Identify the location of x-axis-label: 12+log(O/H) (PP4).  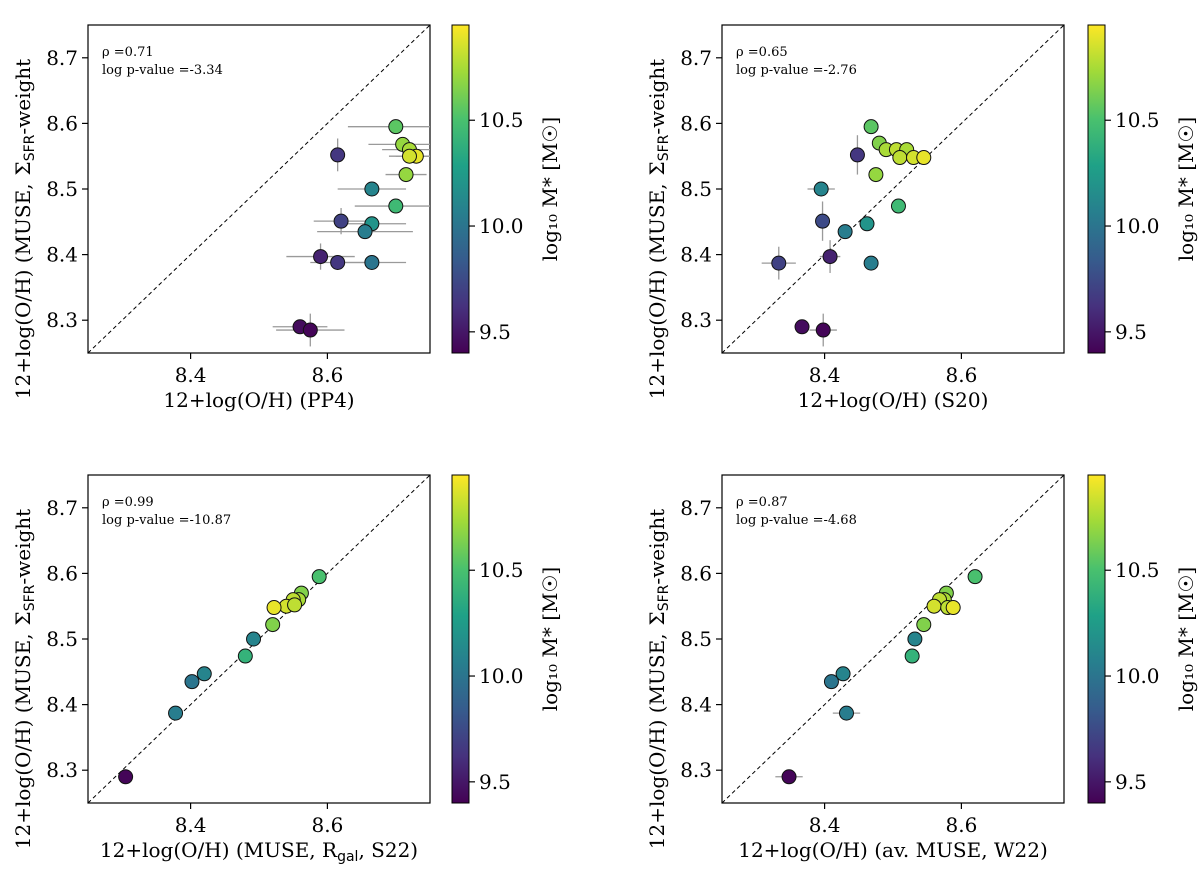
(258, 400).